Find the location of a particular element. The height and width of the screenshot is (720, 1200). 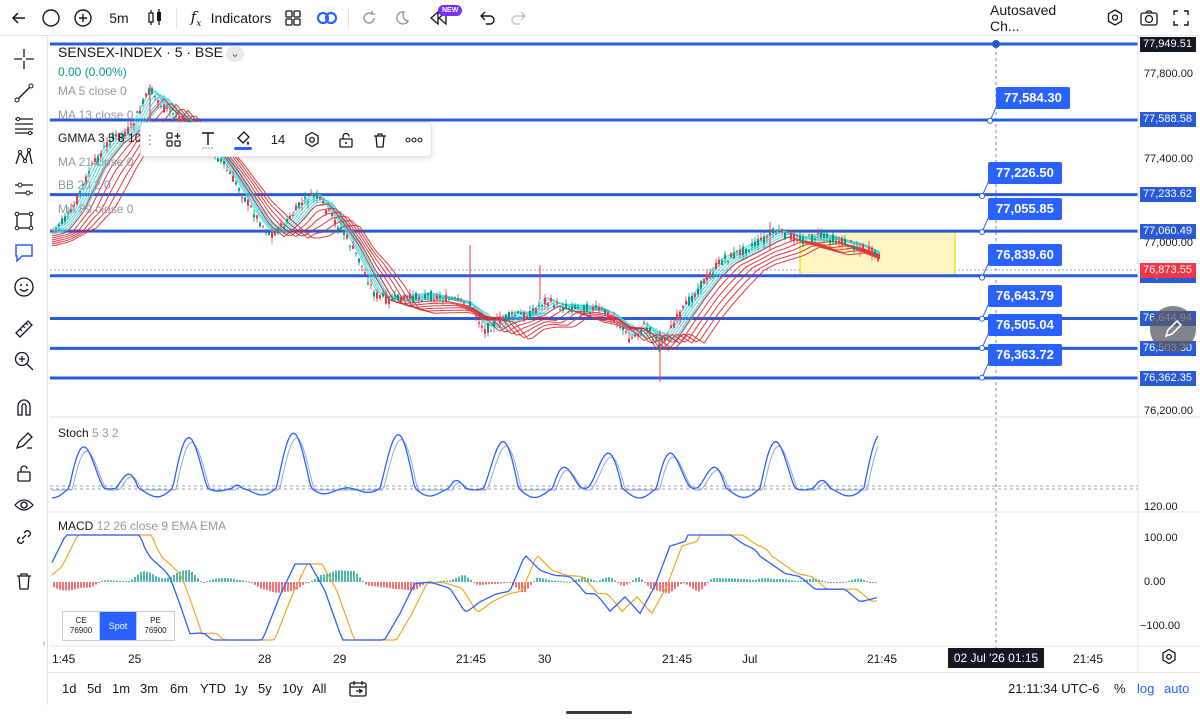

candles-type-icon is located at coordinates (155, 18).